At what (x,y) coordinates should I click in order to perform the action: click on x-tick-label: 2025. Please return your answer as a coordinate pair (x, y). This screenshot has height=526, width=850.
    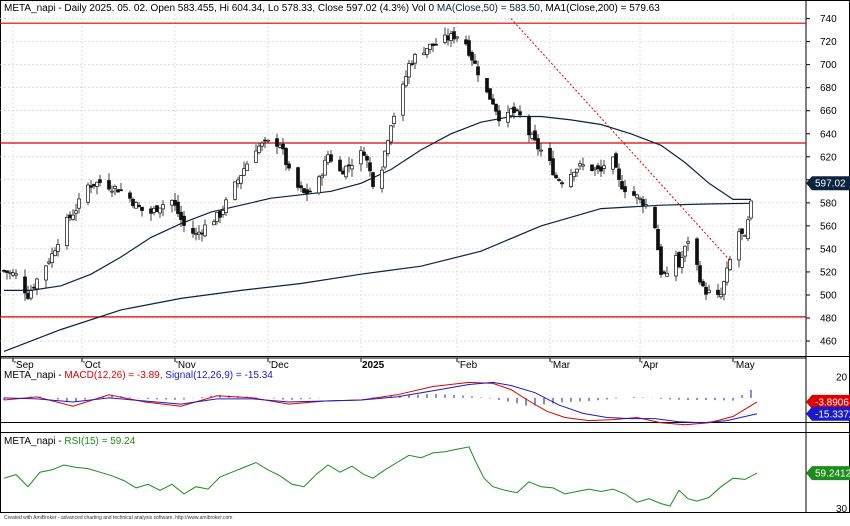
    Looking at the image, I should click on (373, 365).